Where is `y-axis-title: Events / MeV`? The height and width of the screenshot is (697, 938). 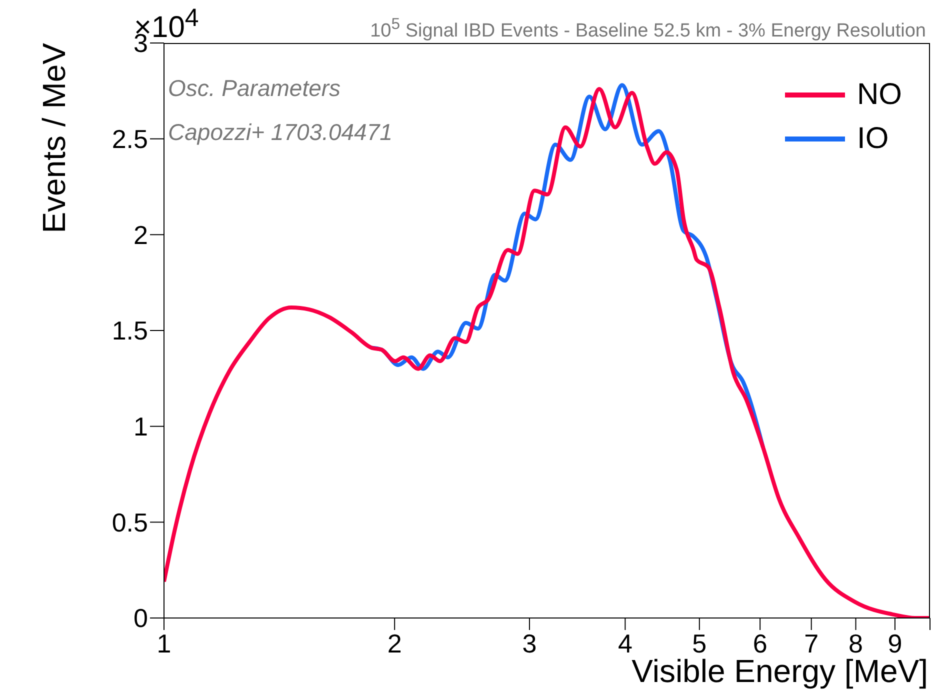 y-axis-title: Events / MeV is located at coordinates (54, 138).